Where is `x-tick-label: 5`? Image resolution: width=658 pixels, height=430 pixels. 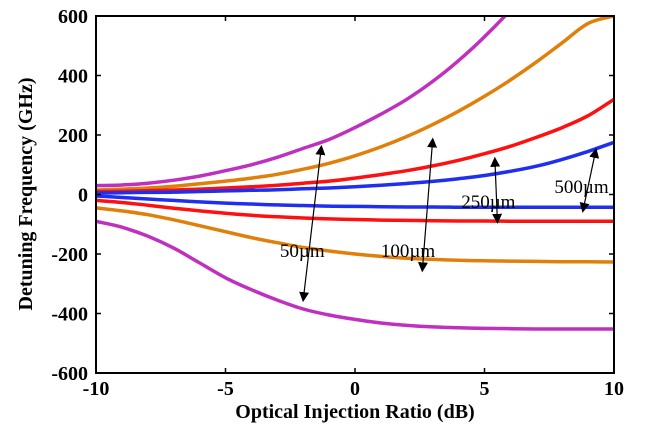
x-tick-label: 5 is located at coordinates (485, 389).